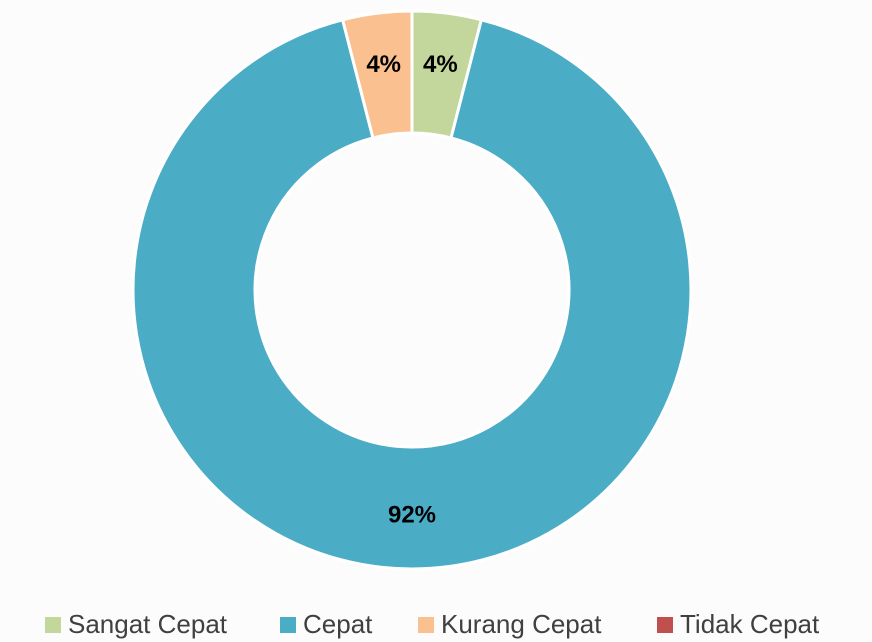  I want to click on legend-label: Sangat Cepat, so click(148, 624).